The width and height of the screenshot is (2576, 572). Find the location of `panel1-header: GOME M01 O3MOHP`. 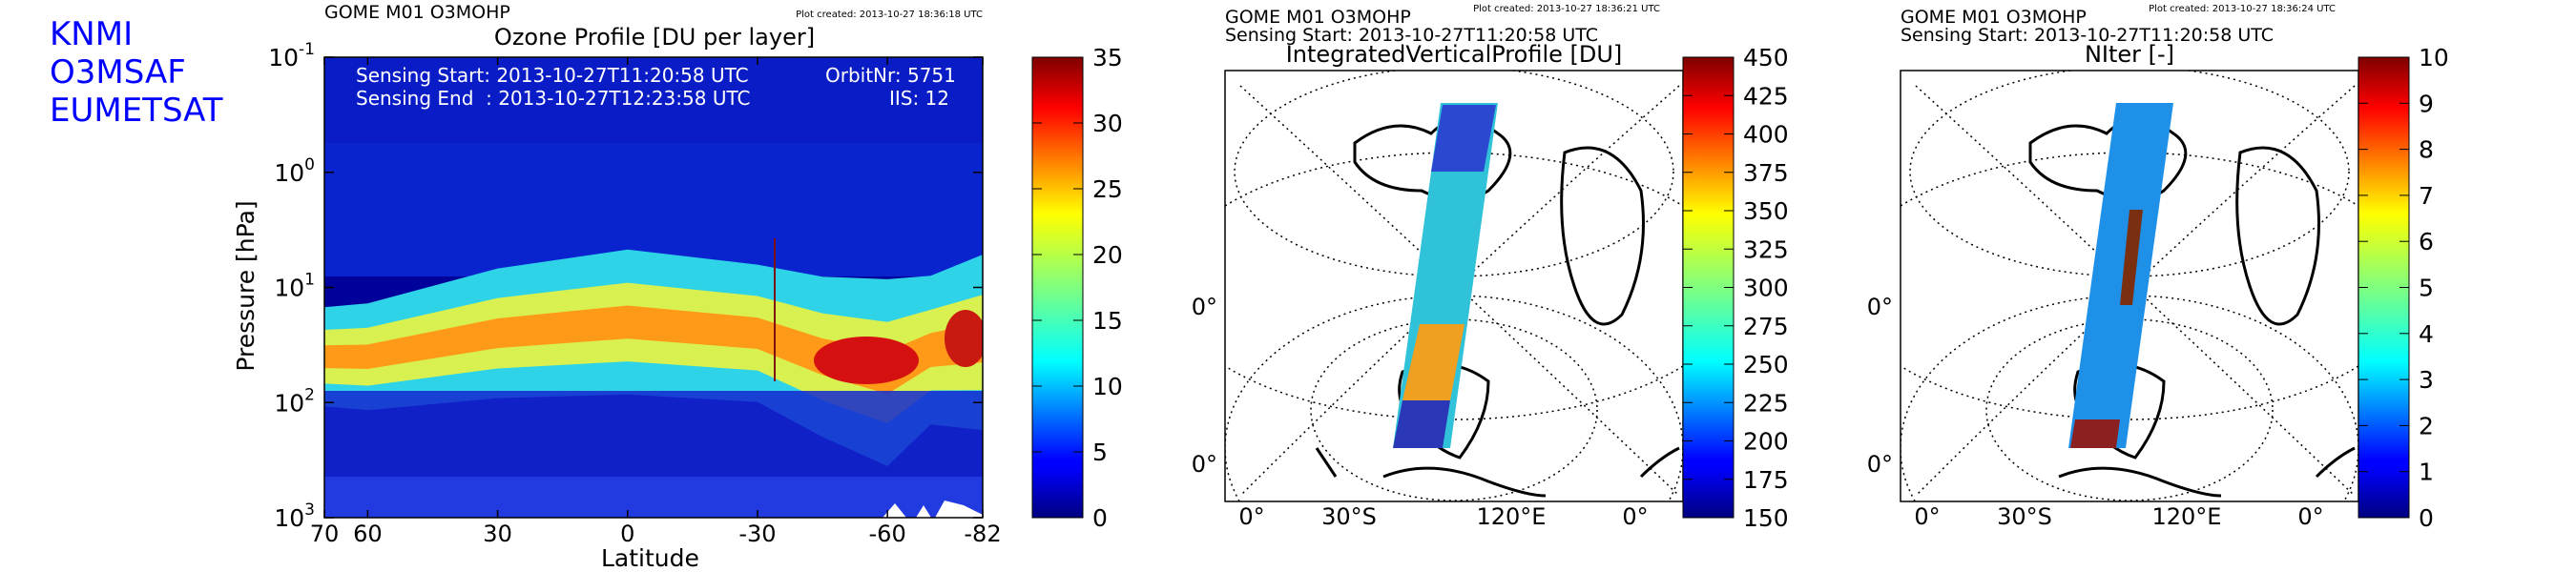

panel1-header: GOME M01 O3MOHP is located at coordinates (417, 12).